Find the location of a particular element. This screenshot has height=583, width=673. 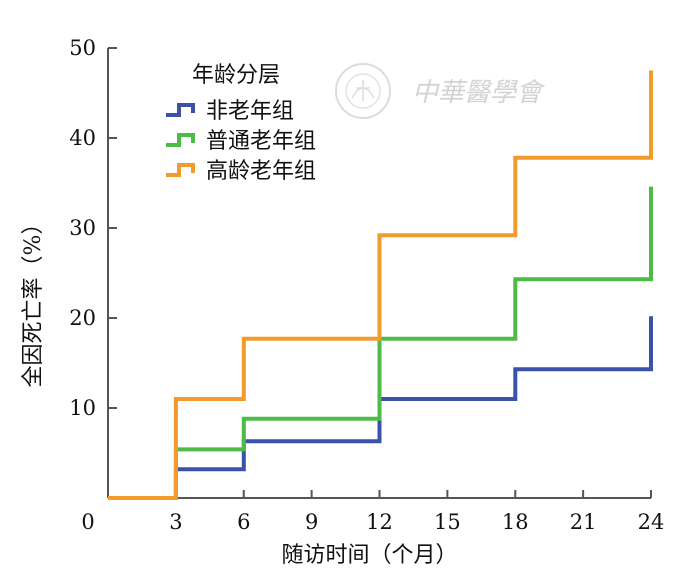

x-tick-label: 12 is located at coordinates (379, 522).